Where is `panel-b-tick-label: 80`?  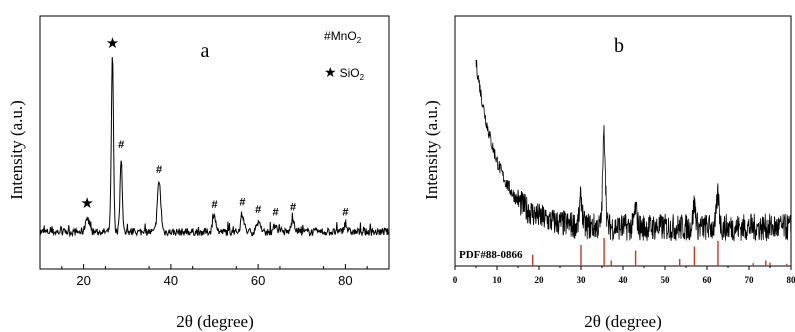
panel-b-tick-label: 80 is located at coordinates (791, 280).